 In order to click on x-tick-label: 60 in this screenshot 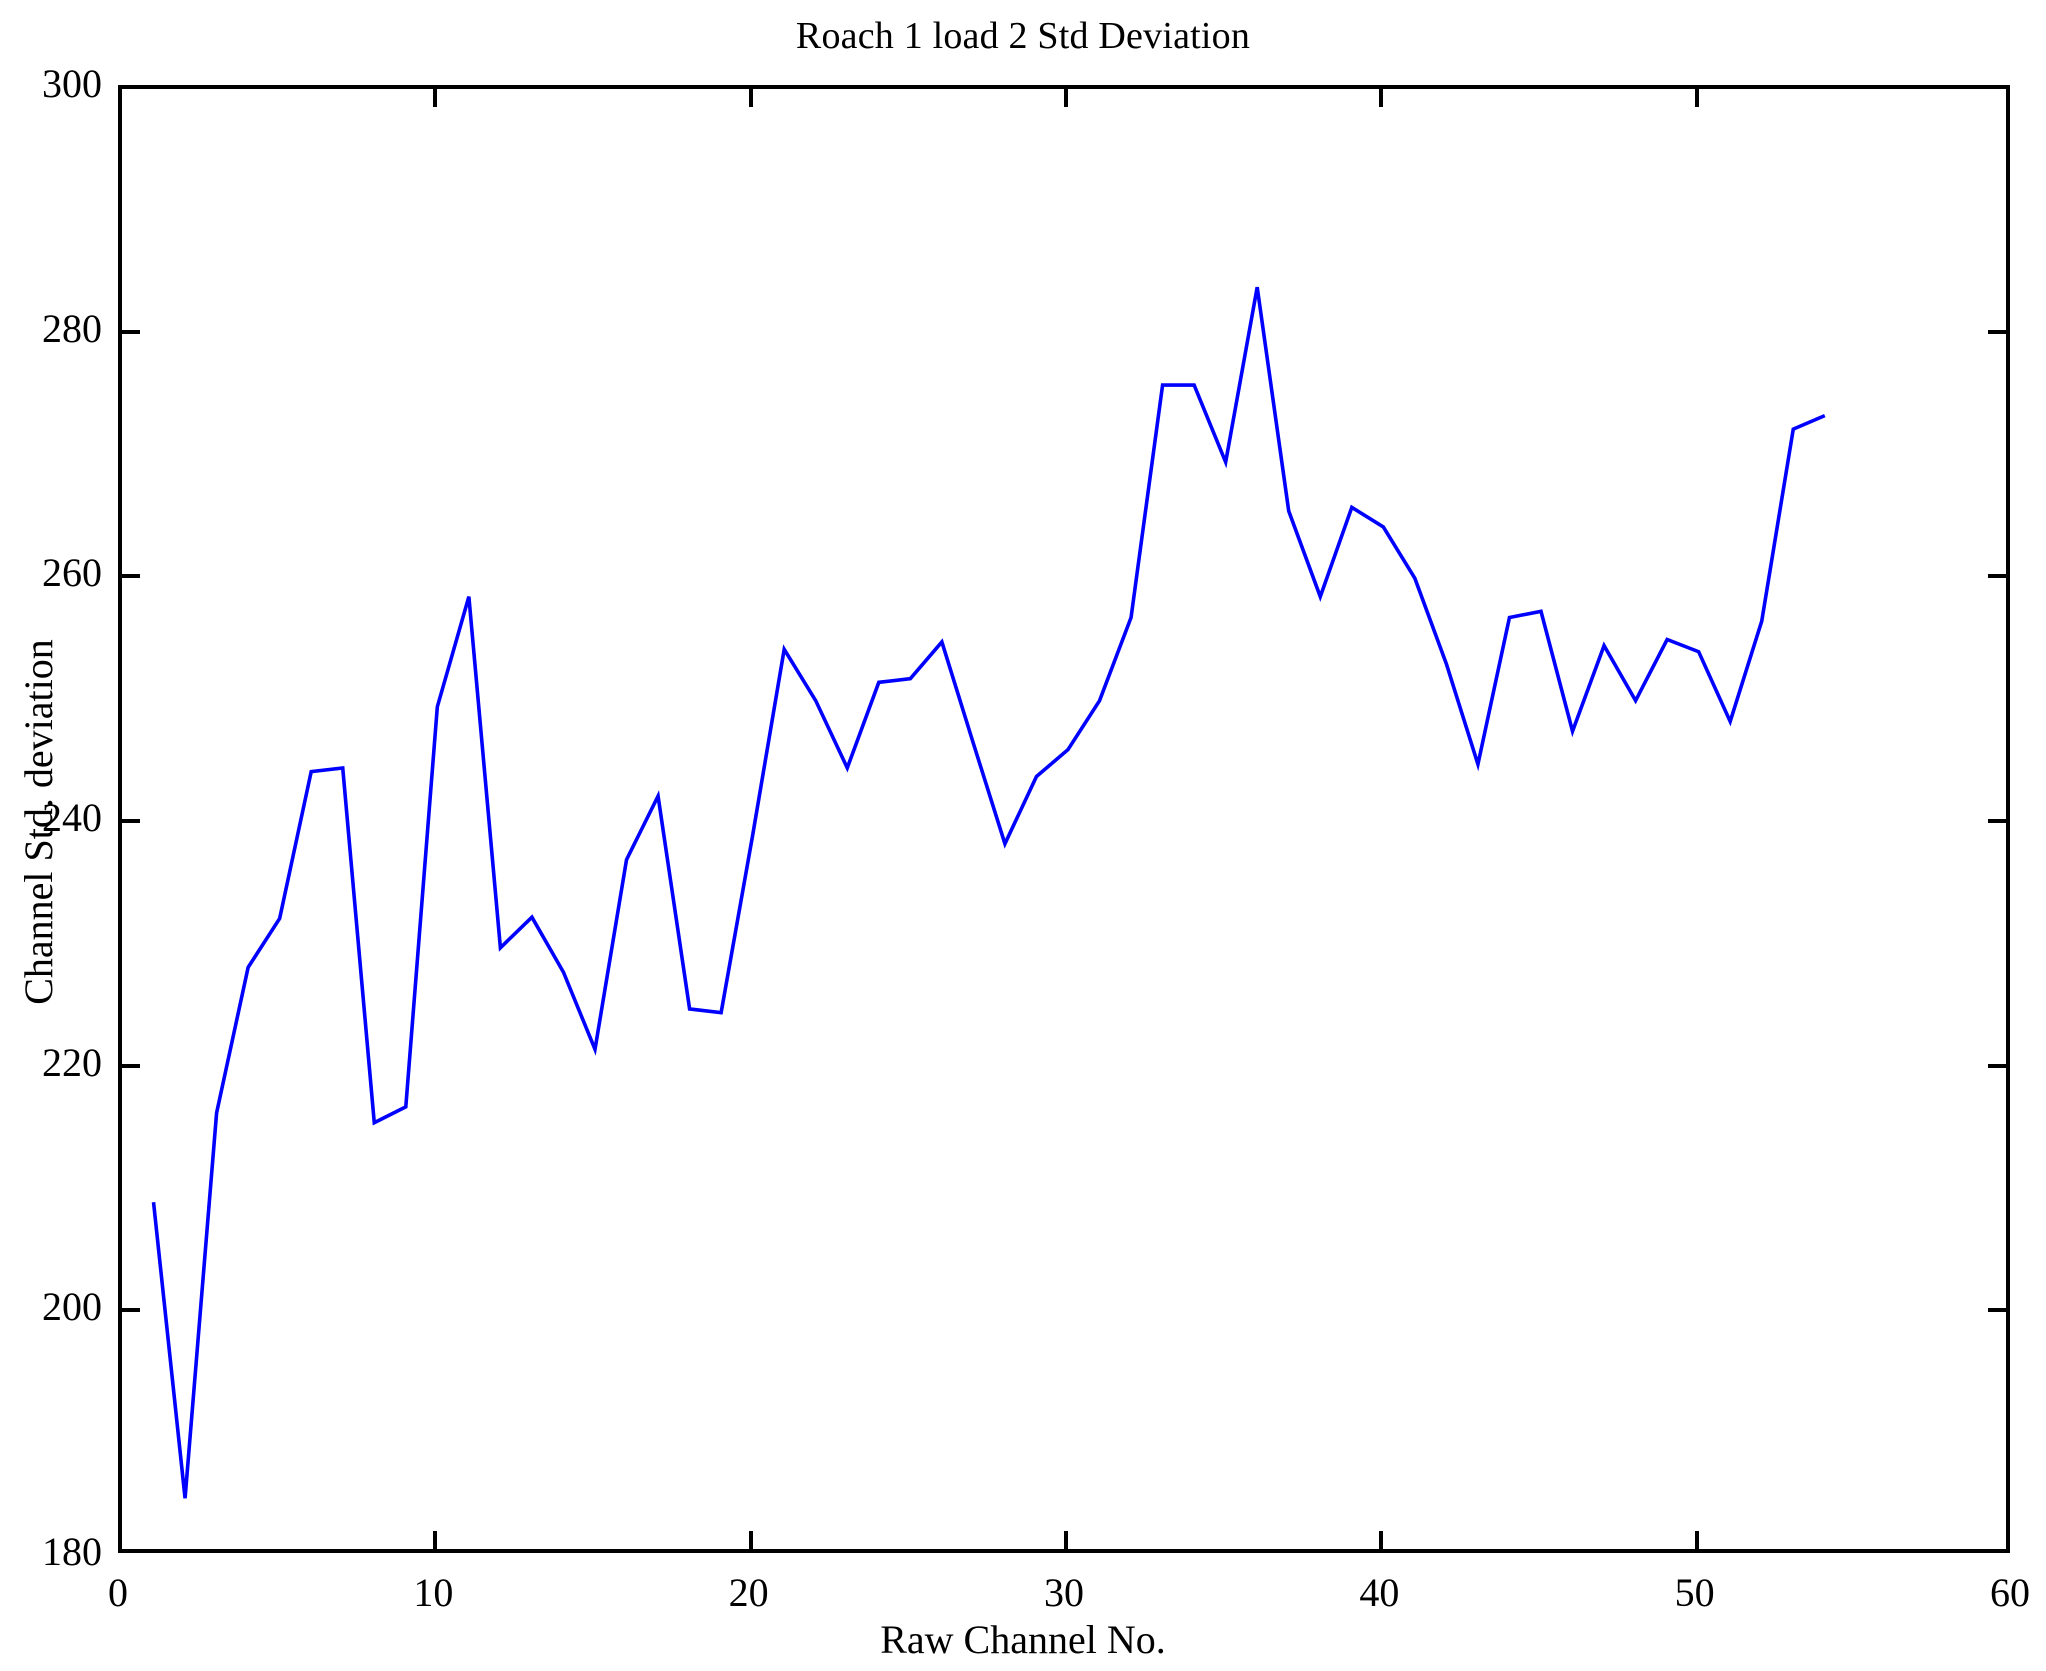, I will do `click(2010, 1592)`.